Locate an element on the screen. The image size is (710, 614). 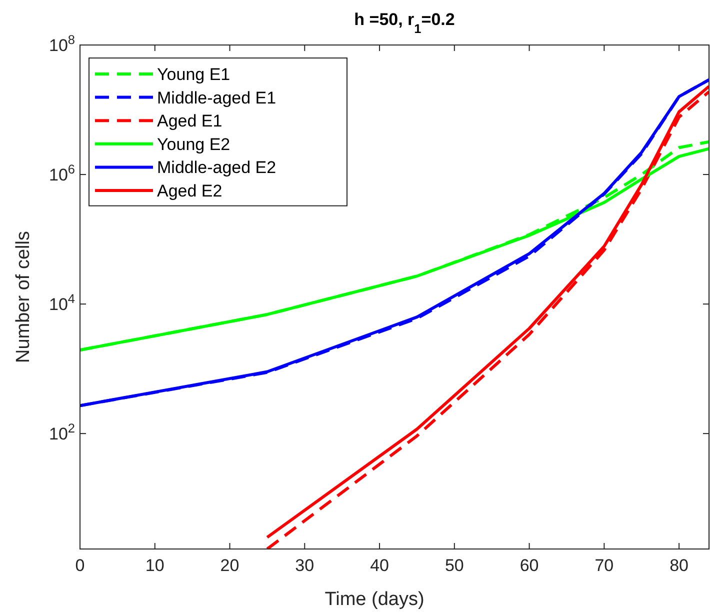
y-tick-label: 10$^{8}$ is located at coordinates (61, 43).